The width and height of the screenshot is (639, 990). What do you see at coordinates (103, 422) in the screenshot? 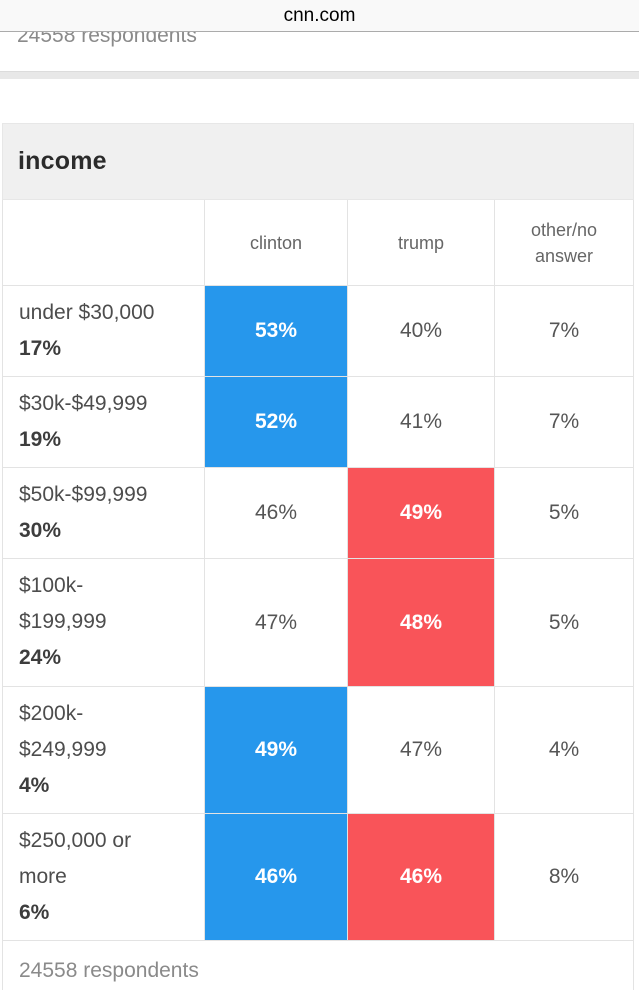
I see `row-label-cell: $30k-$49,999 19%` at bounding box center [103, 422].